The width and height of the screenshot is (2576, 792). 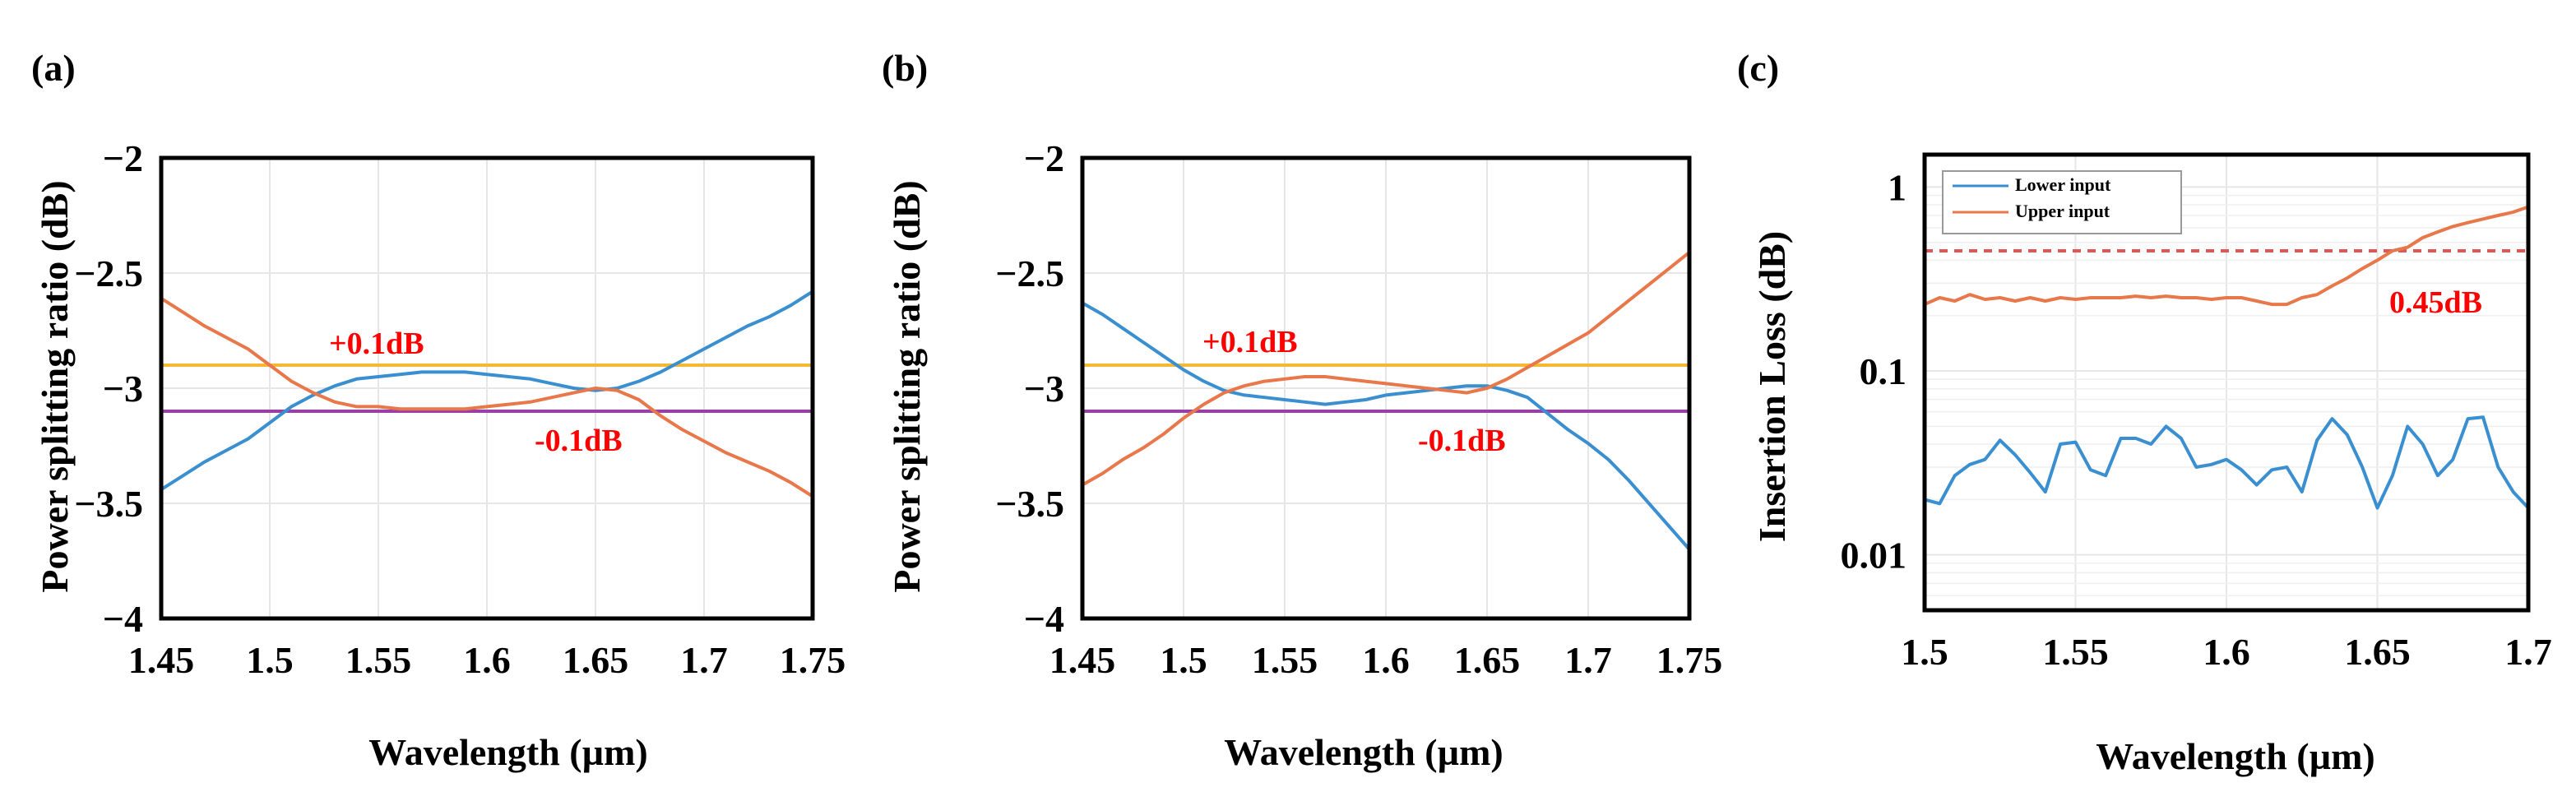 What do you see at coordinates (2435, 302) in the screenshot?
I see `annotation-label: 0.45dB` at bounding box center [2435, 302].